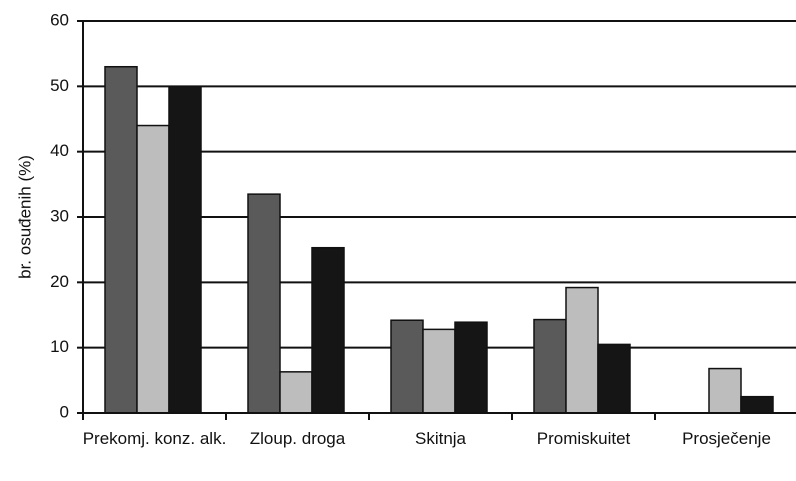  What do you see at coordinates (297, 438) in the screenshot?
I see `x-tick-label: Zloup. droga` at bounding box center [297, 438].